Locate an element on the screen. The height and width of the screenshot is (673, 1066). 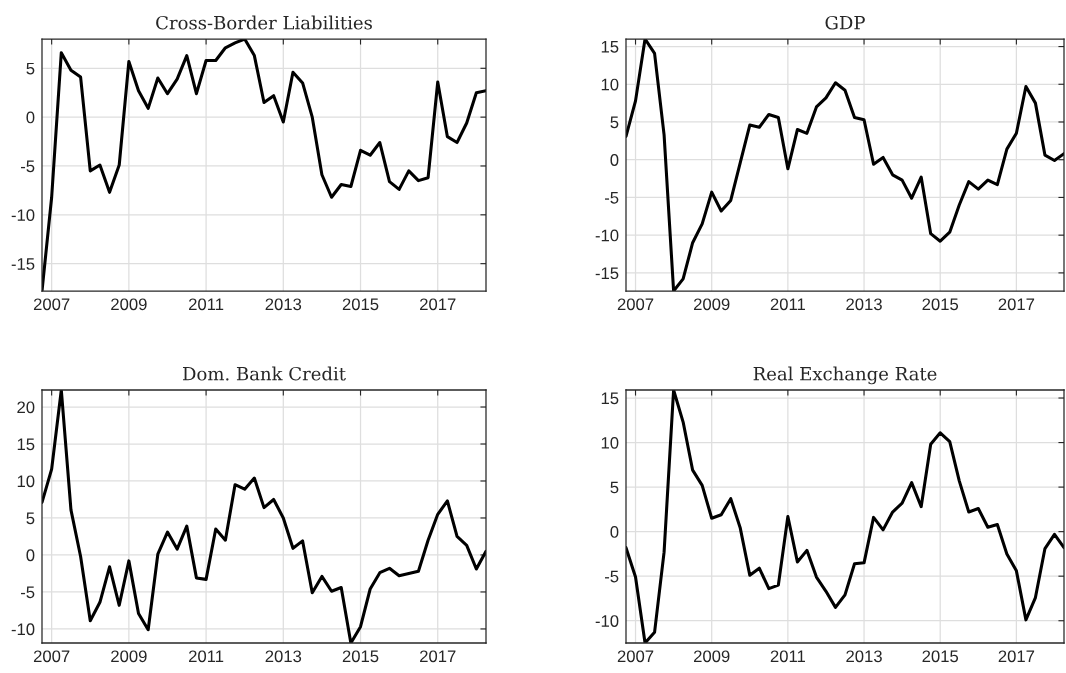
chart-title: Real Exchange Rate is located at coordinates (845, 375).